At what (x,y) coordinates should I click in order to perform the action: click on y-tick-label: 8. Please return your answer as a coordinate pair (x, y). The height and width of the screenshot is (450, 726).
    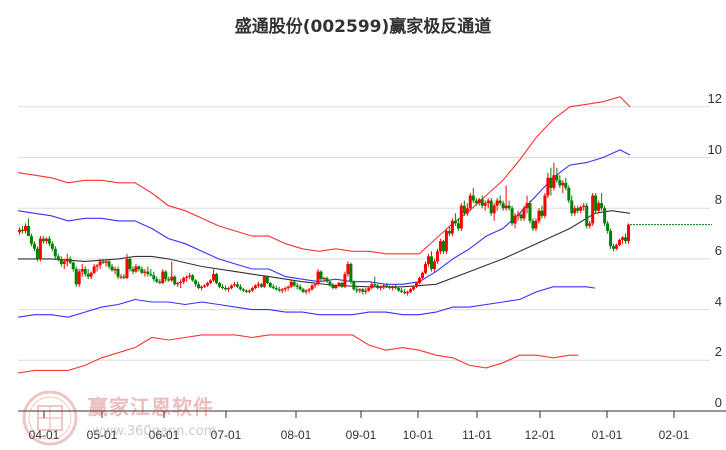
    Looking at the image, I should click on (718, 200).